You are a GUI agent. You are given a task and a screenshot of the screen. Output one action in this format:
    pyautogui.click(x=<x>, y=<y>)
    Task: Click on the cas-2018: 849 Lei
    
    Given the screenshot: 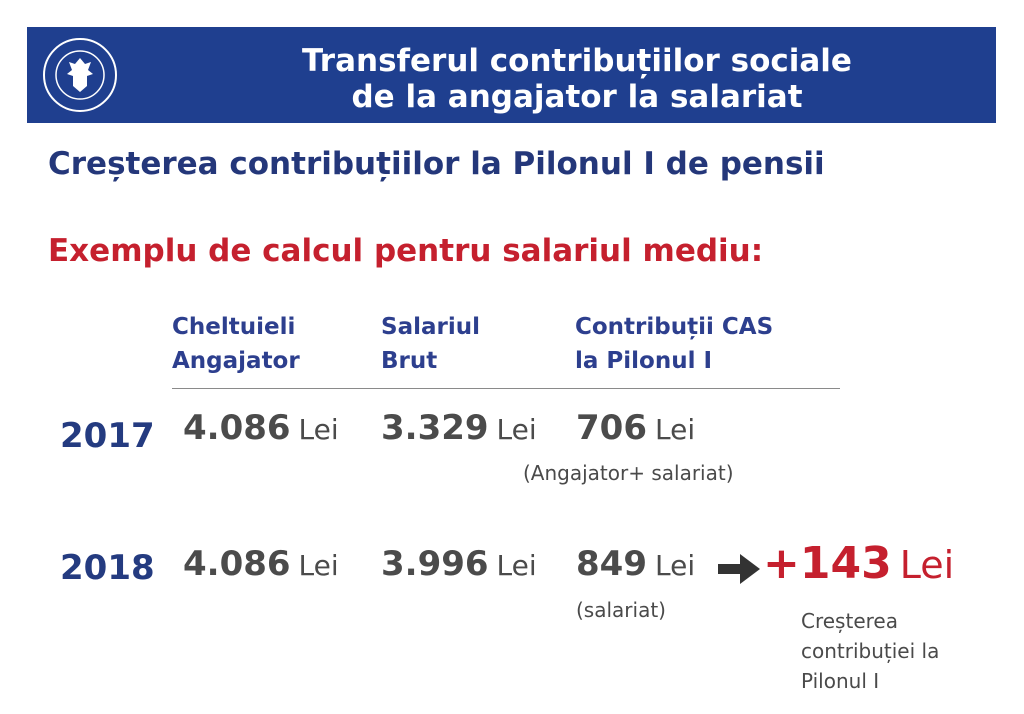 What is the action you would take?
    pyautogui.click(x=635, y=564)
    